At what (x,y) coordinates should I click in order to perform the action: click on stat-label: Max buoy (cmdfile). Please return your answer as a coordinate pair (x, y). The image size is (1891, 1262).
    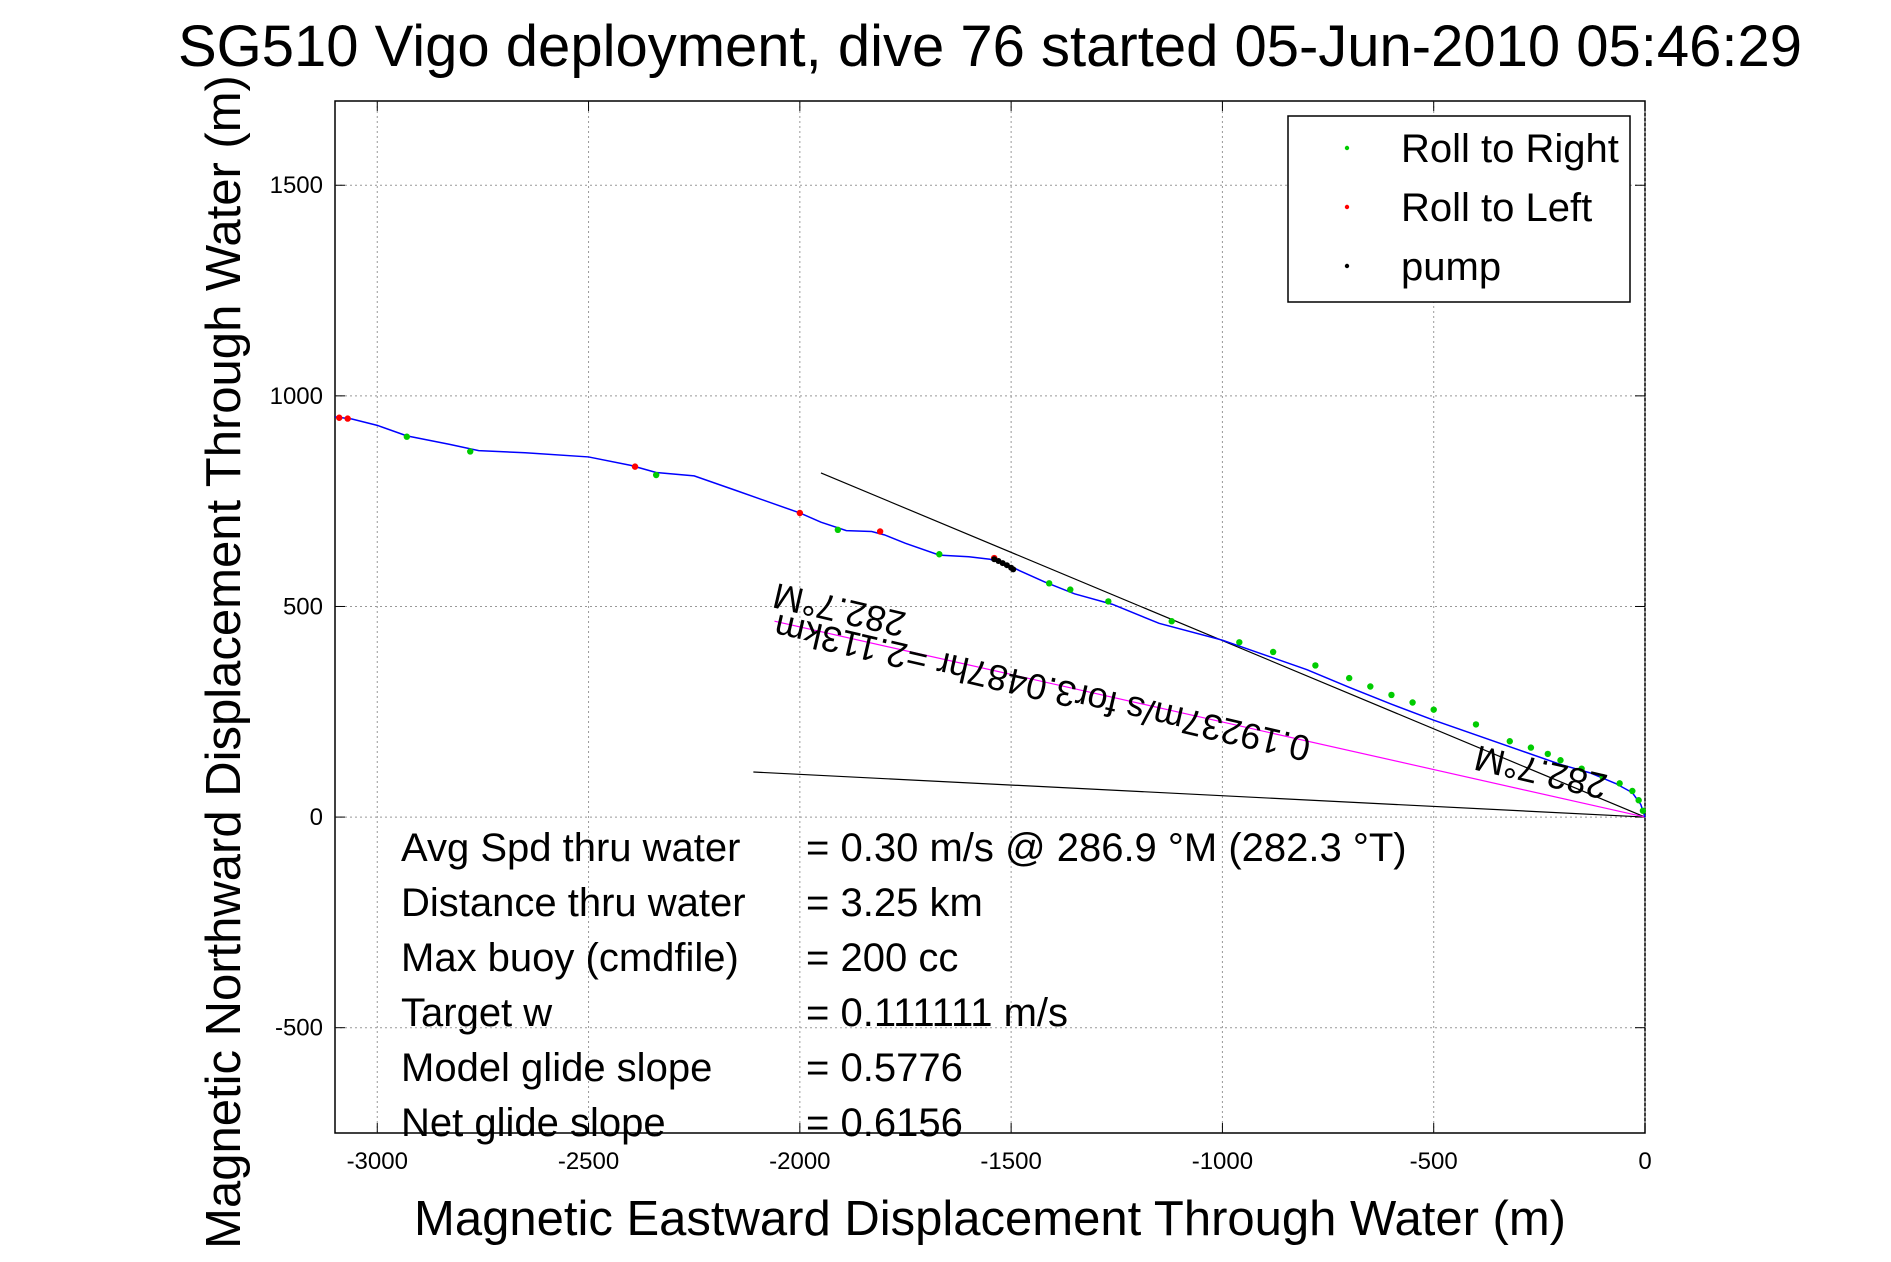
    Looking at the image, I should click on (570, 958).